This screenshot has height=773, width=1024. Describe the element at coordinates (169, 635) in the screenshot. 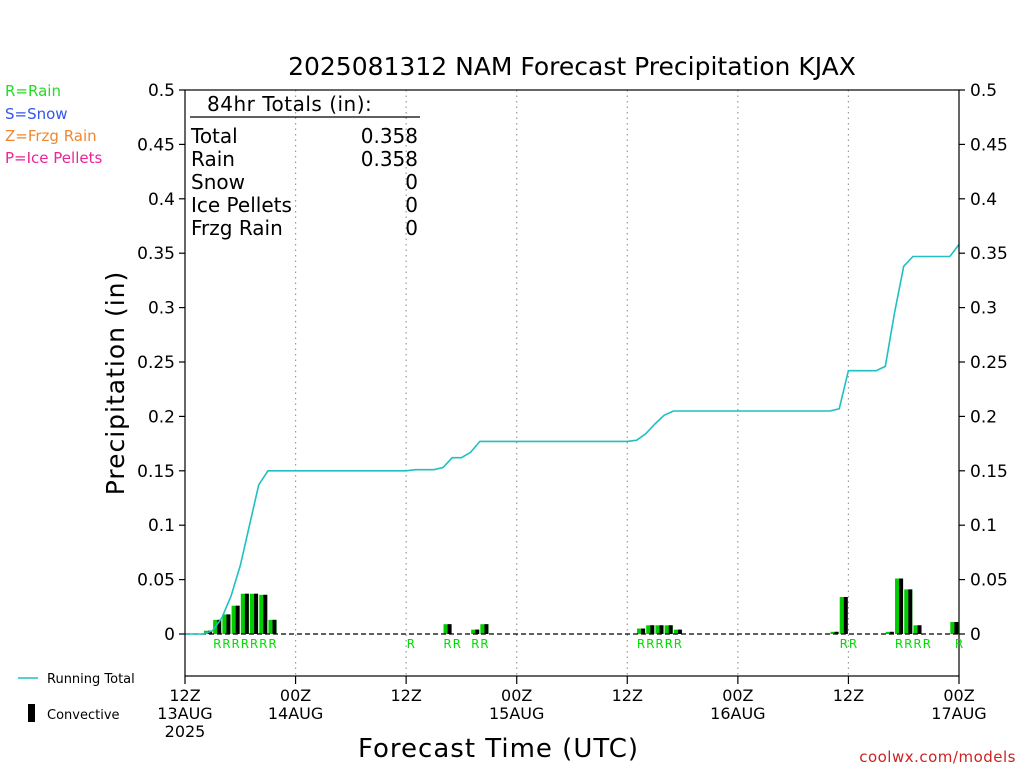

I see `y-tick-label-left: 0` at that location.